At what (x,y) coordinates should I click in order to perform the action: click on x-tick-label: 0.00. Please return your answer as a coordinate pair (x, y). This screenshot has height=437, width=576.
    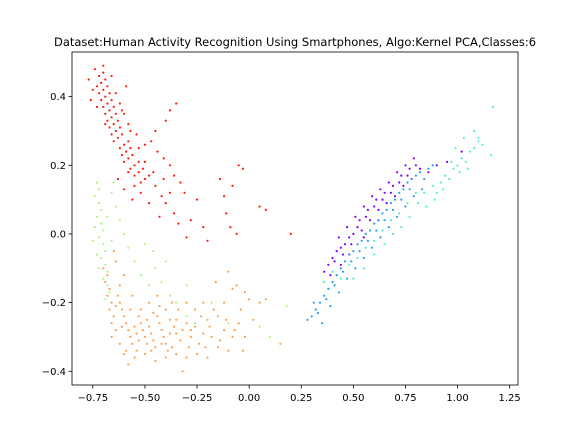
    Looking at the image, I should click on (249, 398).